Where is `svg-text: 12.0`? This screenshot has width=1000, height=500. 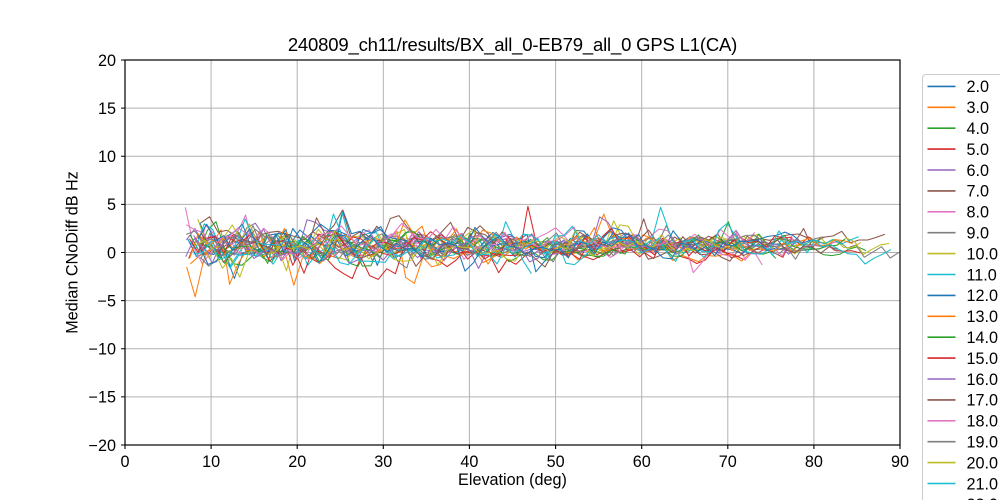
svg-text: 12.0 is located at coordinates (983, 296).